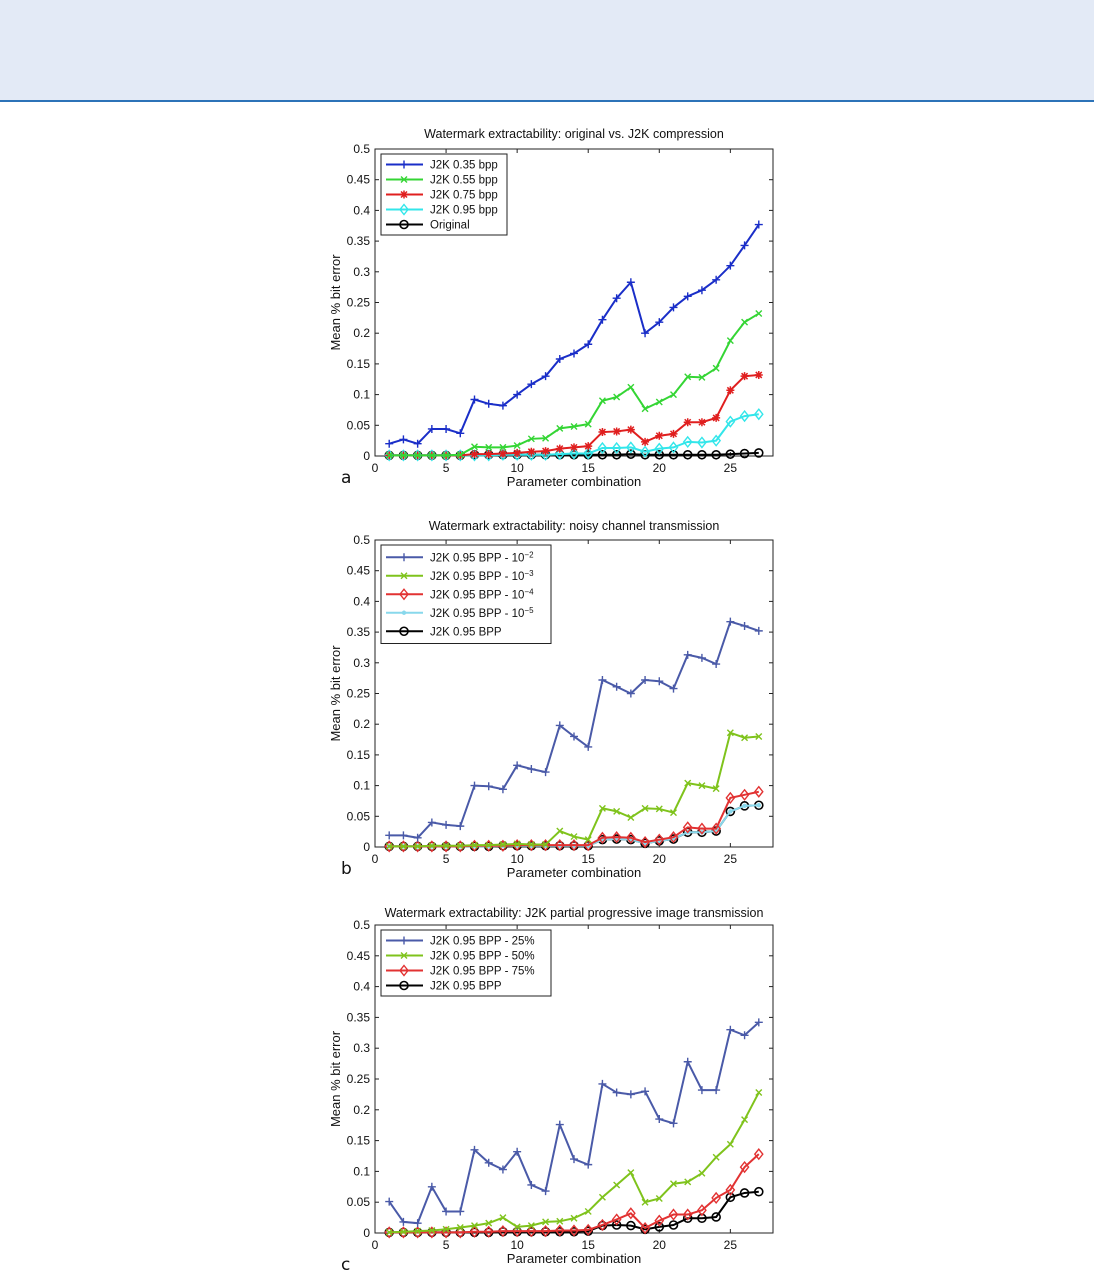  Describe the element at coordinates (529, 554) in the screenshot. I see `legend-exponent-b-0: −2` at that location.